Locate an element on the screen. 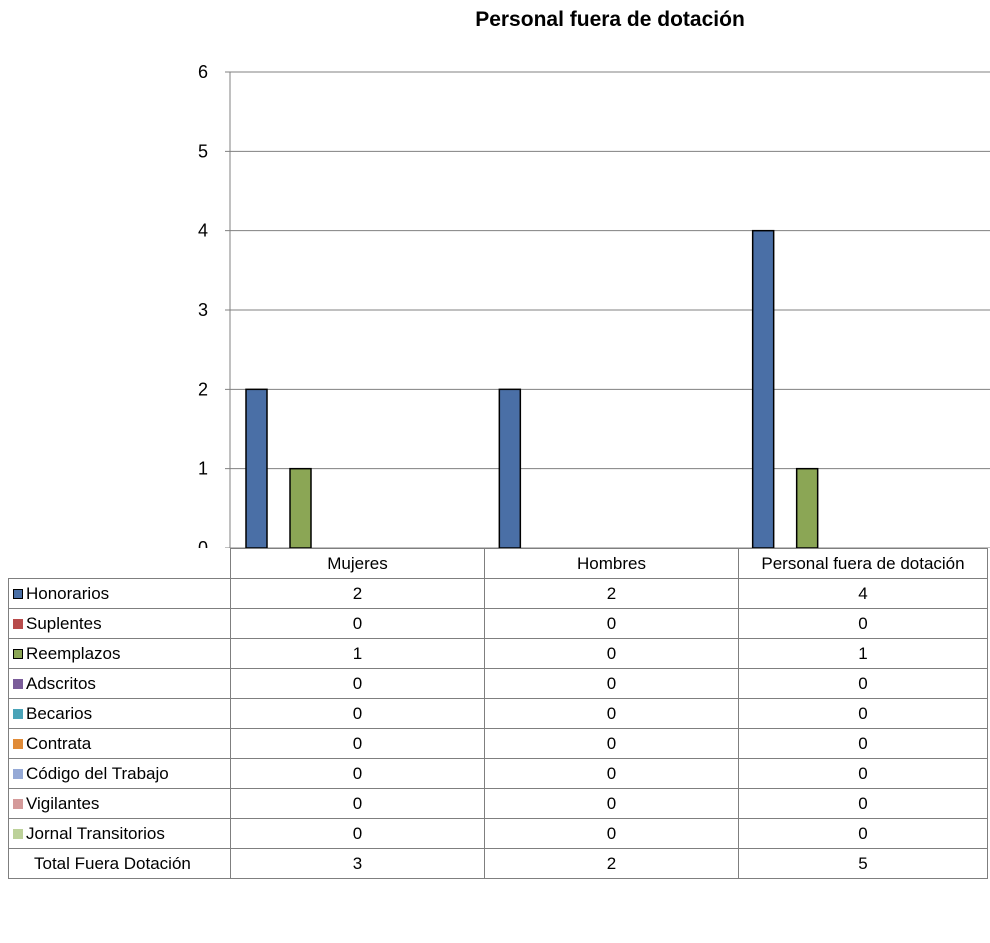  series-name: Honorarios is located at coordinates (68, 593).